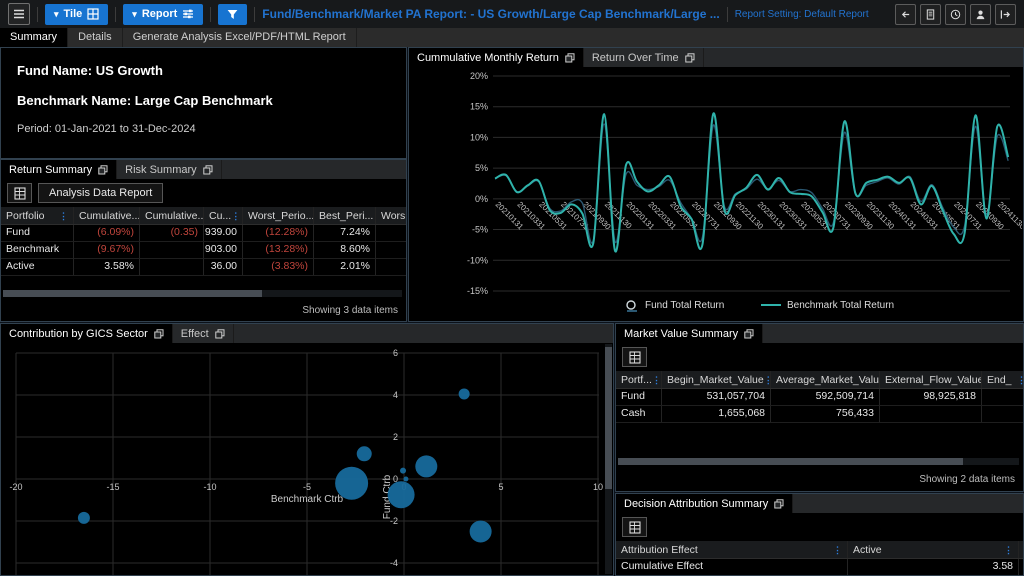 The height and width of the screenshot is (576, 1024). I want to click on panel-tab: Effect, so click(203, 333).